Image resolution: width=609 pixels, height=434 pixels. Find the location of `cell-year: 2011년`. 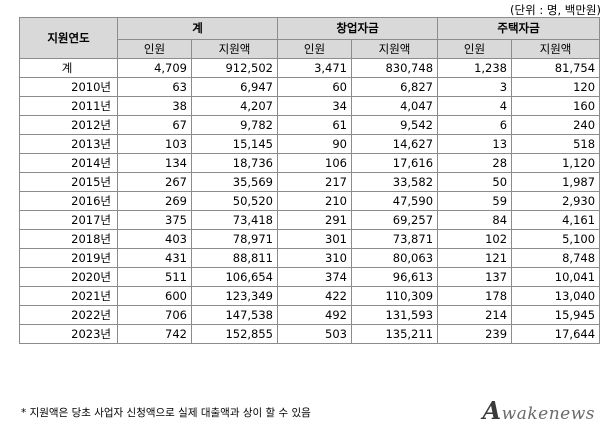

cell-year: 2011년 is located at coordinates (68, 106).